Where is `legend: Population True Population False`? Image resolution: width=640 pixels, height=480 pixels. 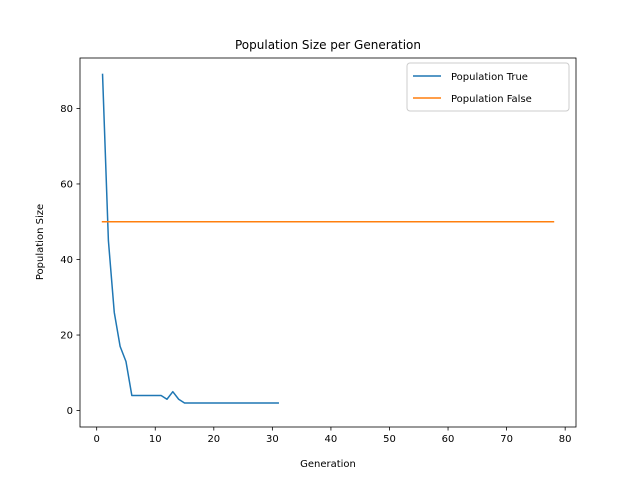 legend: Population True Population False is located at coordinates (488, 87).